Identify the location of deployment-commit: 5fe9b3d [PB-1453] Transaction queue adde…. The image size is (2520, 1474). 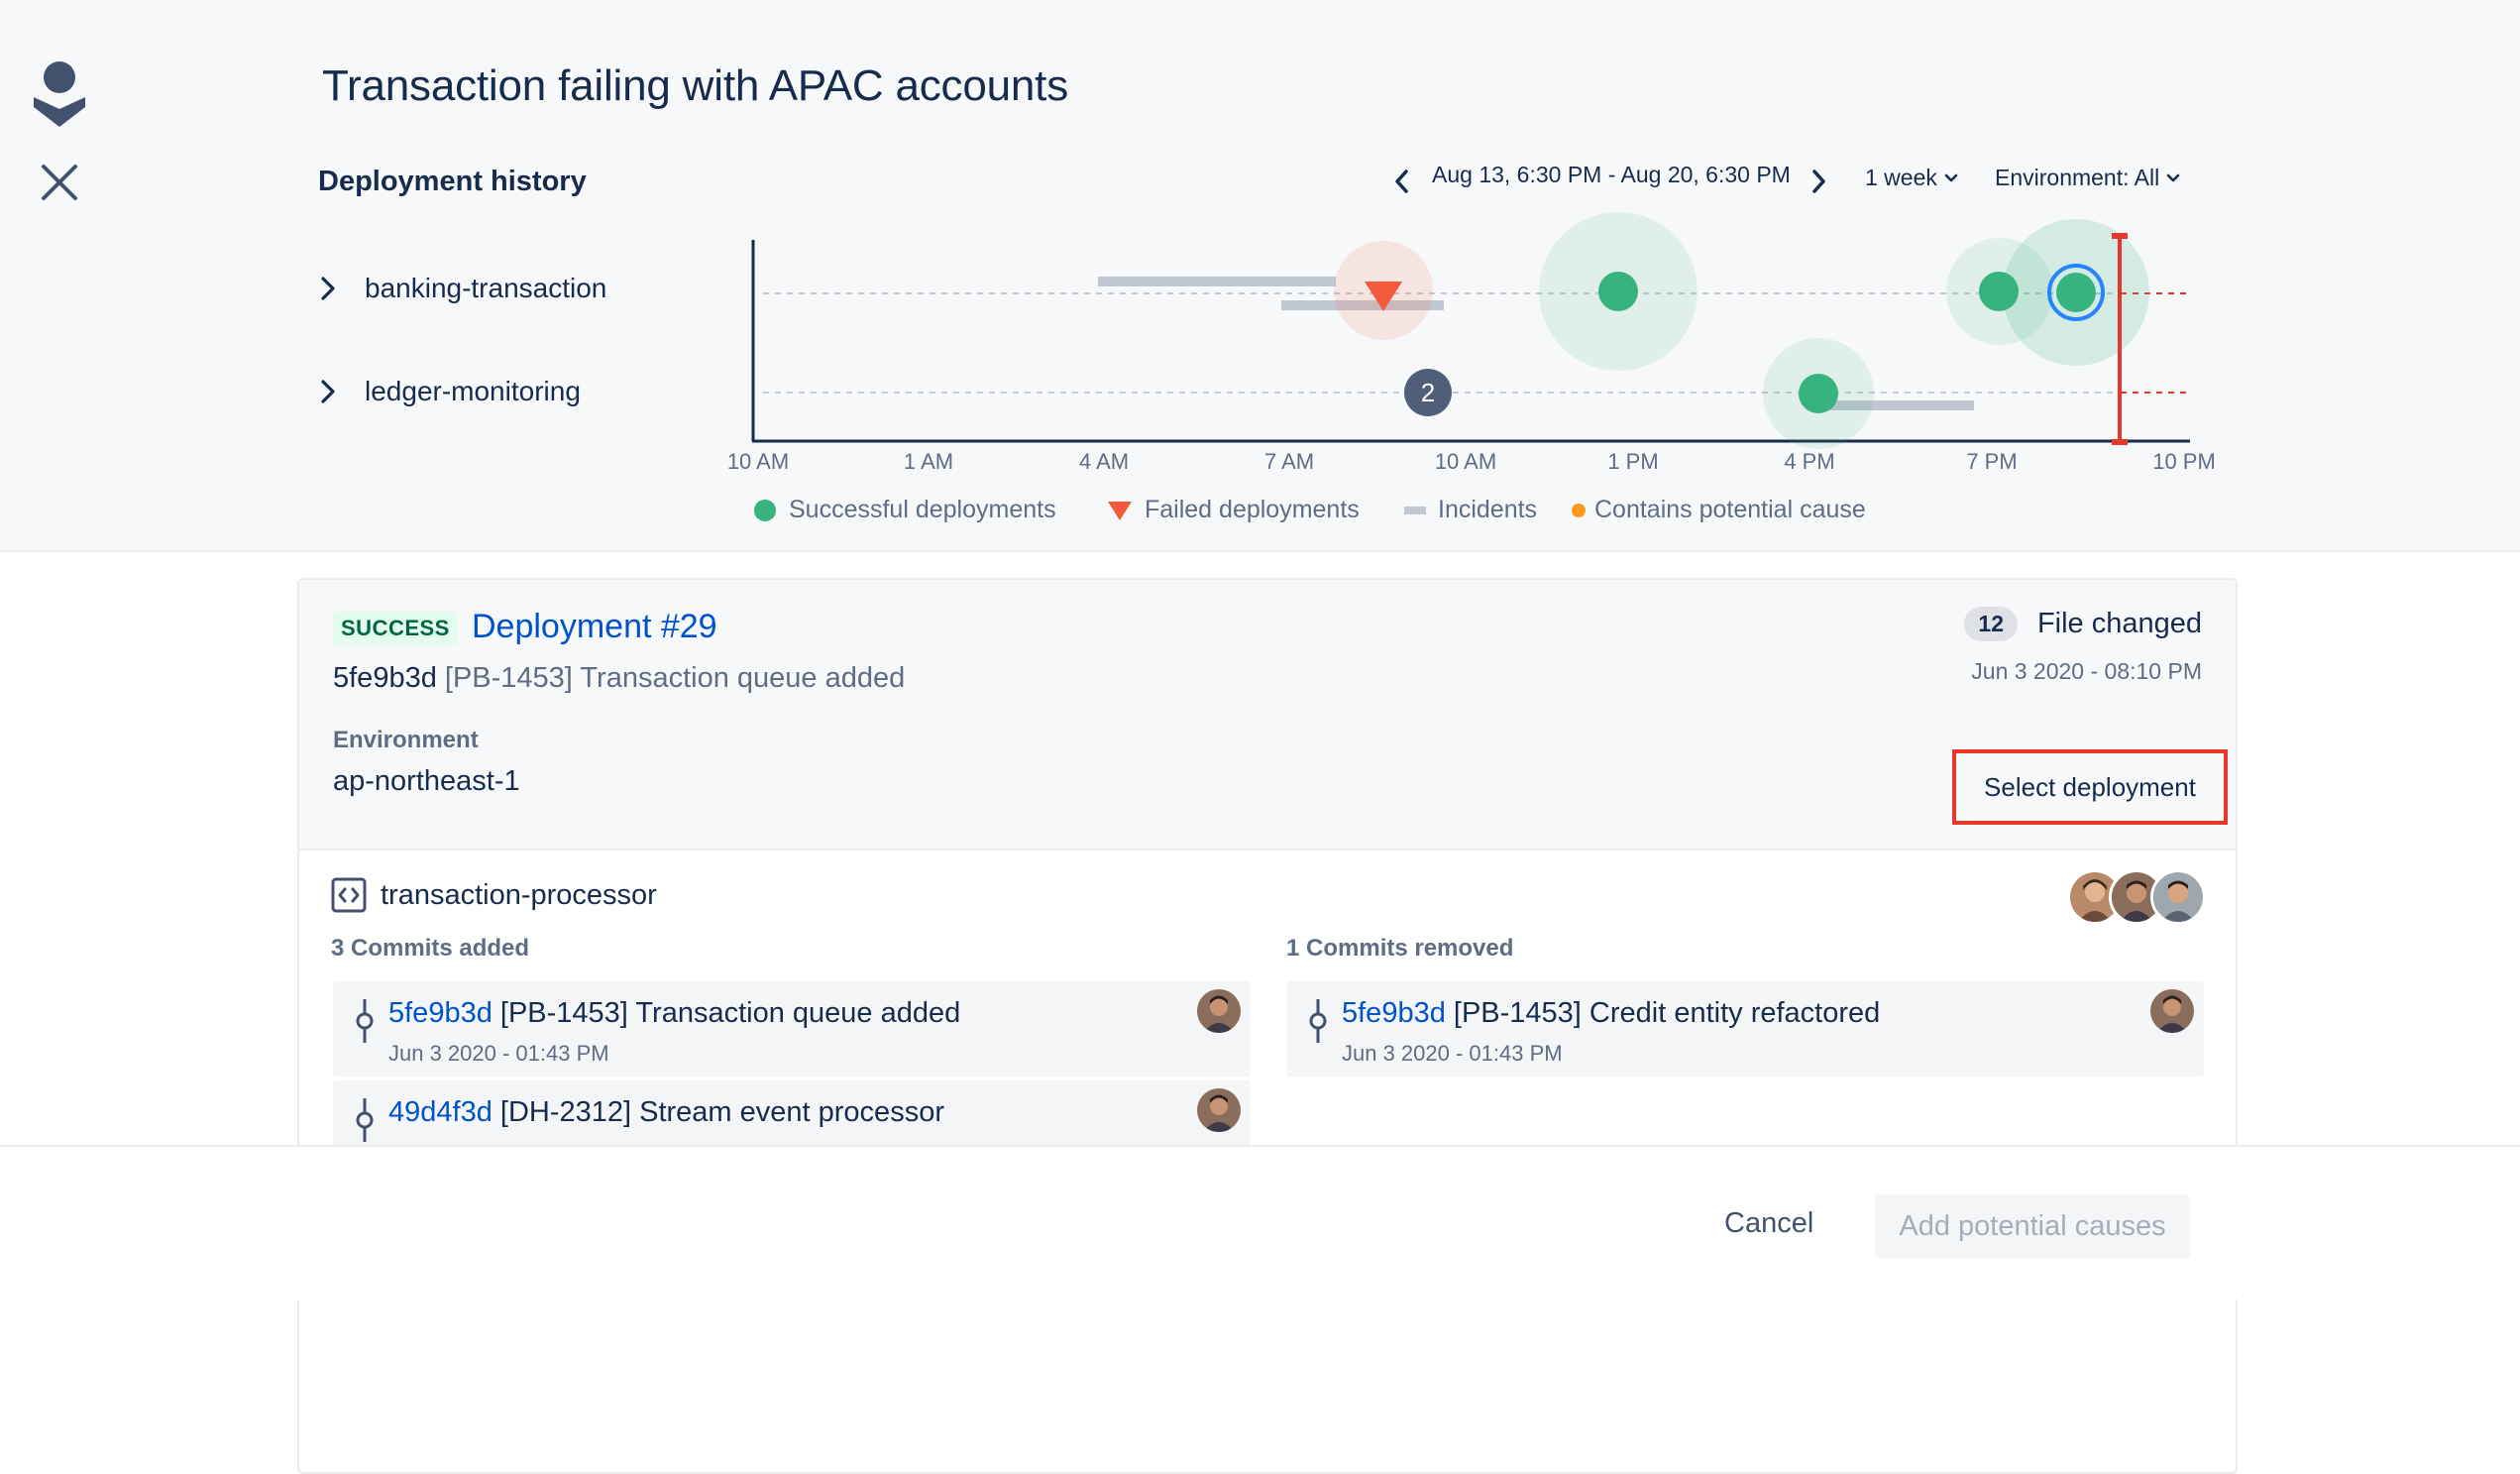
(619, 678).